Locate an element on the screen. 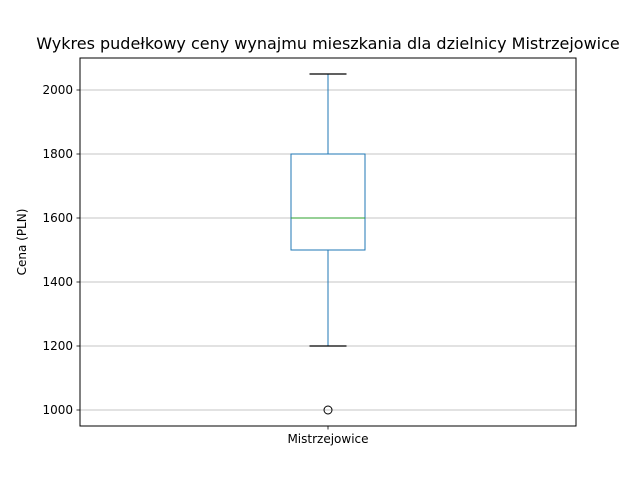 The width and height of the screenshot is (640, 480). x-axis-ticks: Mistrzejowice is located at coordinates (328, 436).